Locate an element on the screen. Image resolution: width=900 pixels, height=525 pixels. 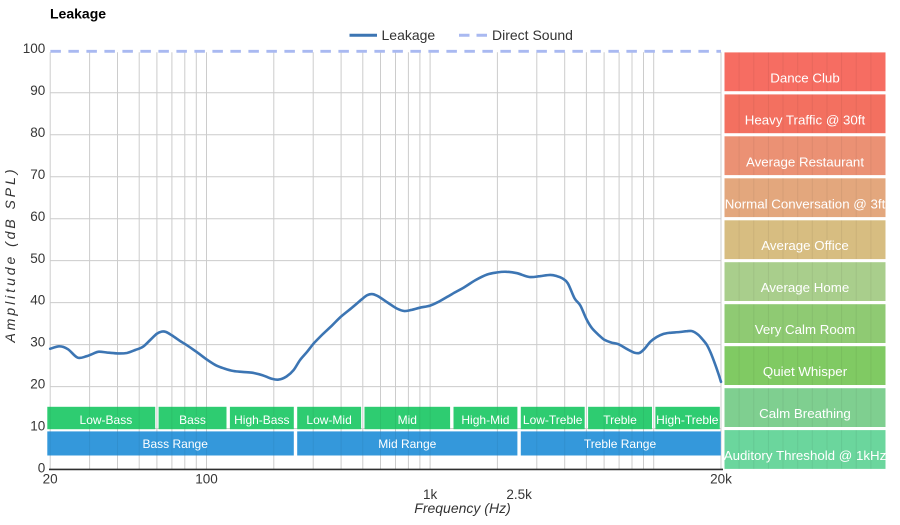
svg-text: 70 is located at coordinates (37, 174).